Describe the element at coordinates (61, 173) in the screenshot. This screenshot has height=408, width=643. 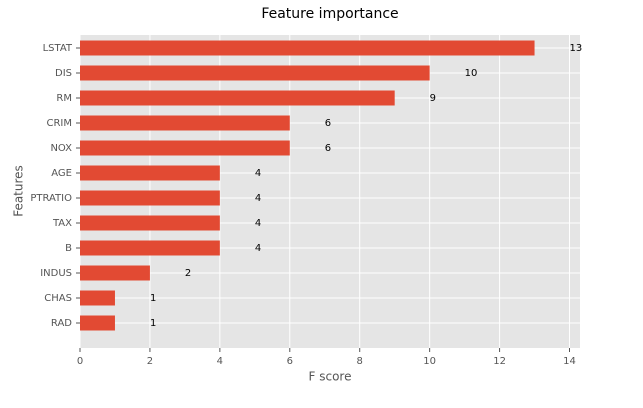
I see `y-tick-label: AGE` at that location.